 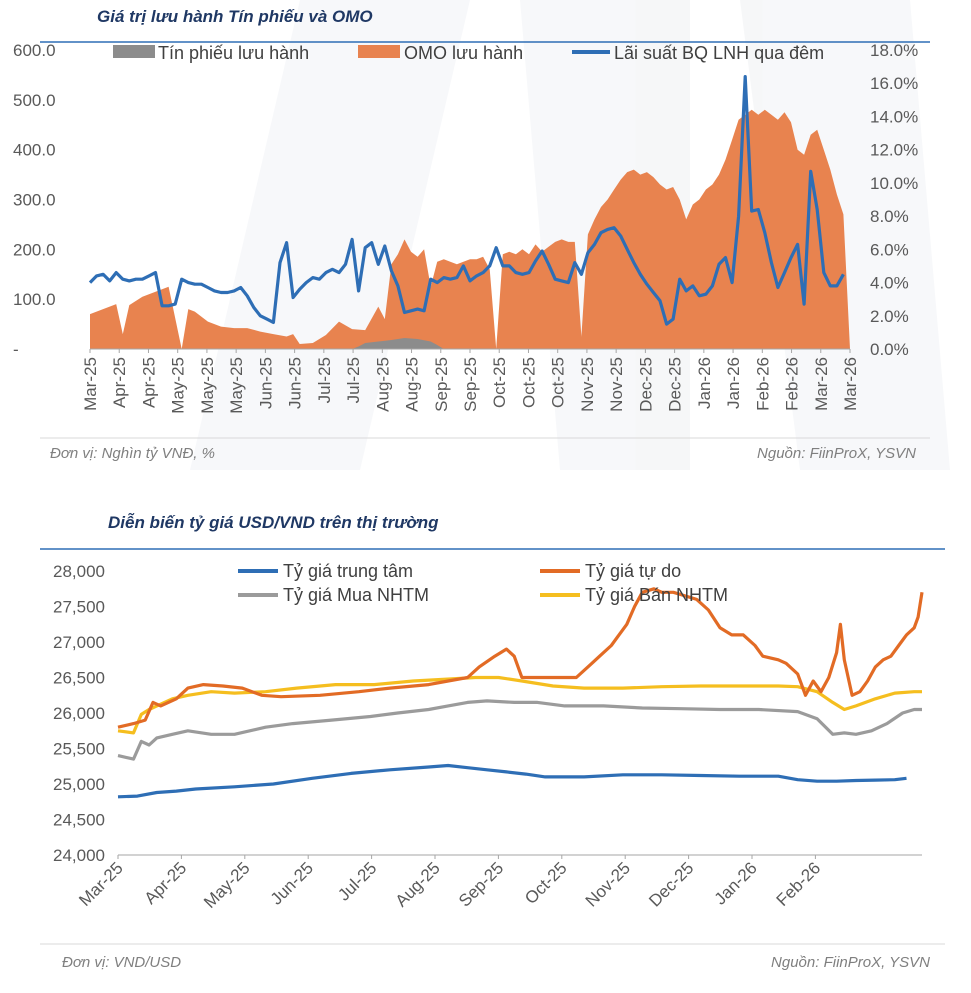 What do you see at coordinates (889, 349) in the screenshot?
I see `right-tick-label: 0.0%` at bounding box center [889, 349].